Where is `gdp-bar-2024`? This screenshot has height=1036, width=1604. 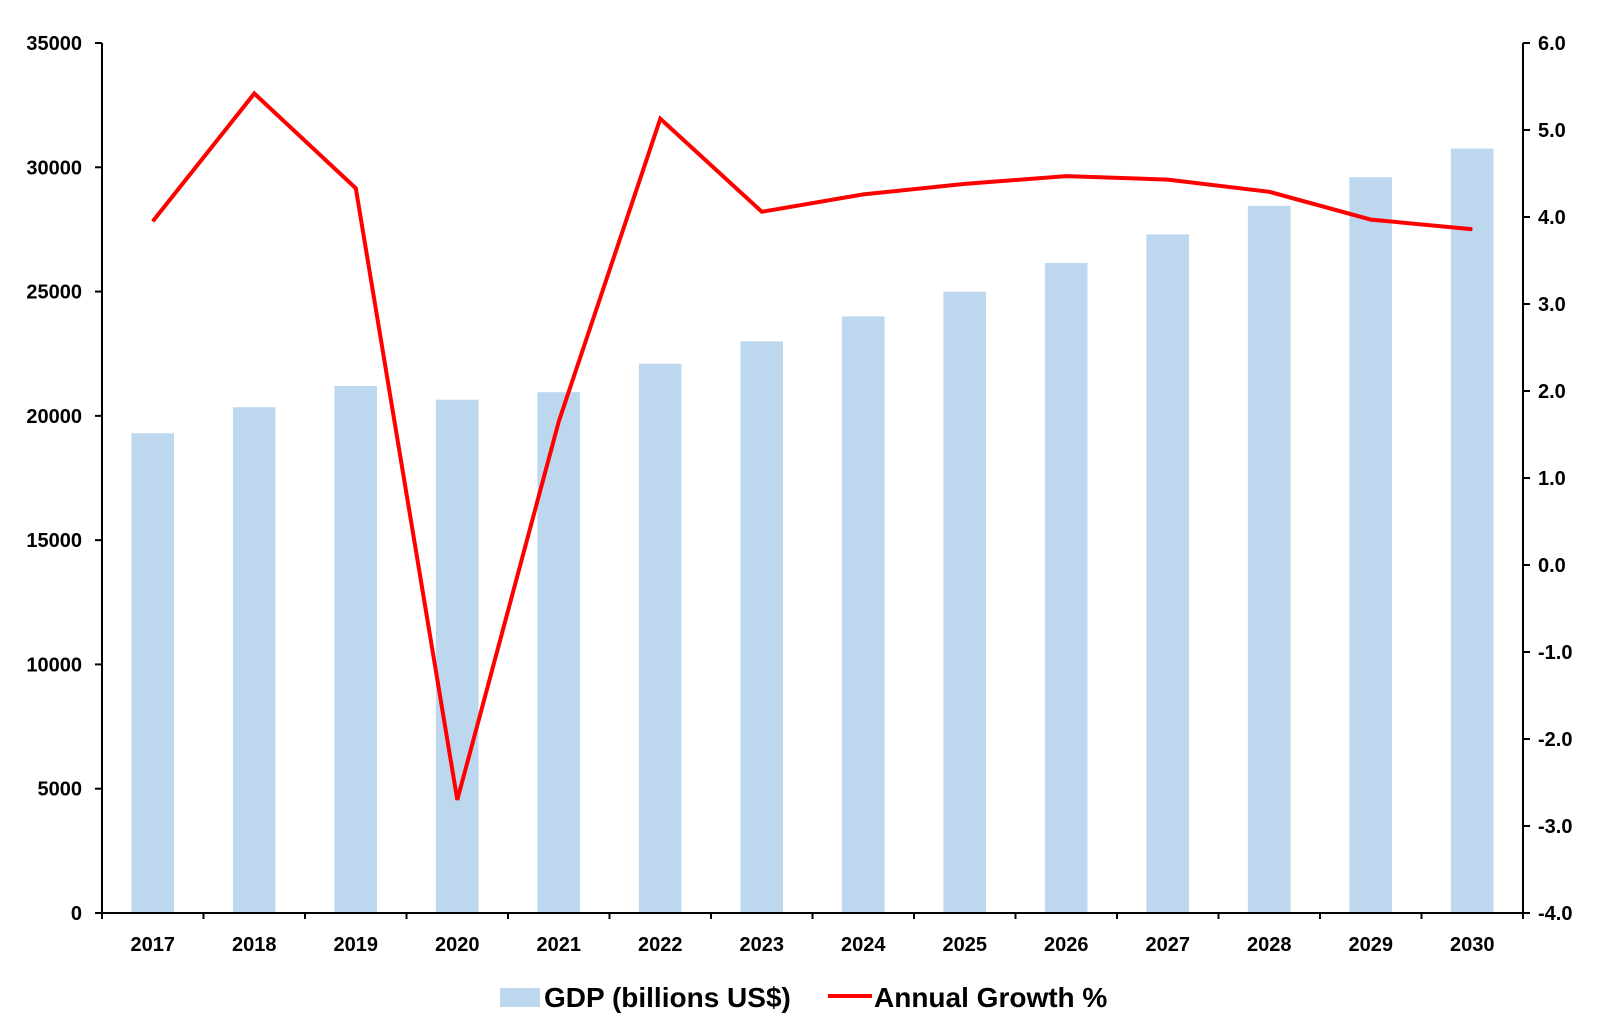 gdp-bar-2024 is located at coordinates (863, 614).